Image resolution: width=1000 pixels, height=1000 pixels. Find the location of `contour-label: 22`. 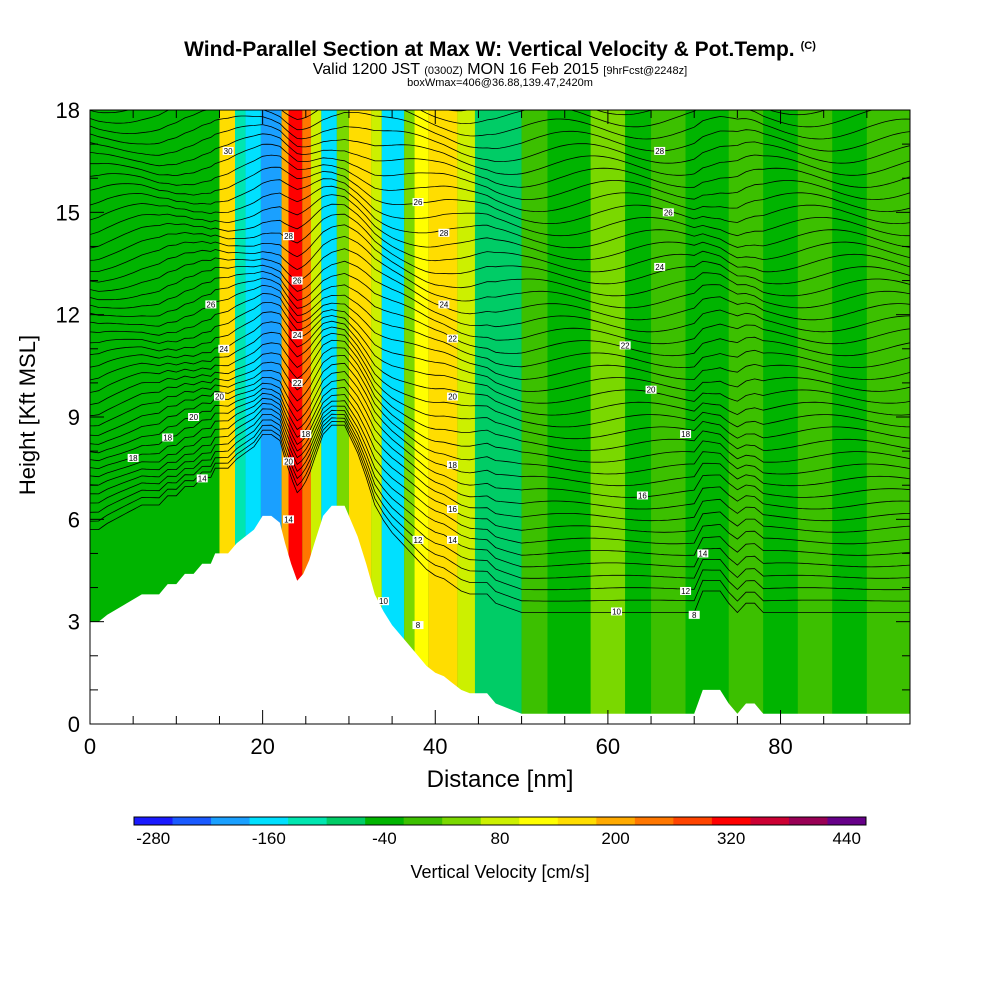

contour-label: 22 is located at coordinates (625, 345).